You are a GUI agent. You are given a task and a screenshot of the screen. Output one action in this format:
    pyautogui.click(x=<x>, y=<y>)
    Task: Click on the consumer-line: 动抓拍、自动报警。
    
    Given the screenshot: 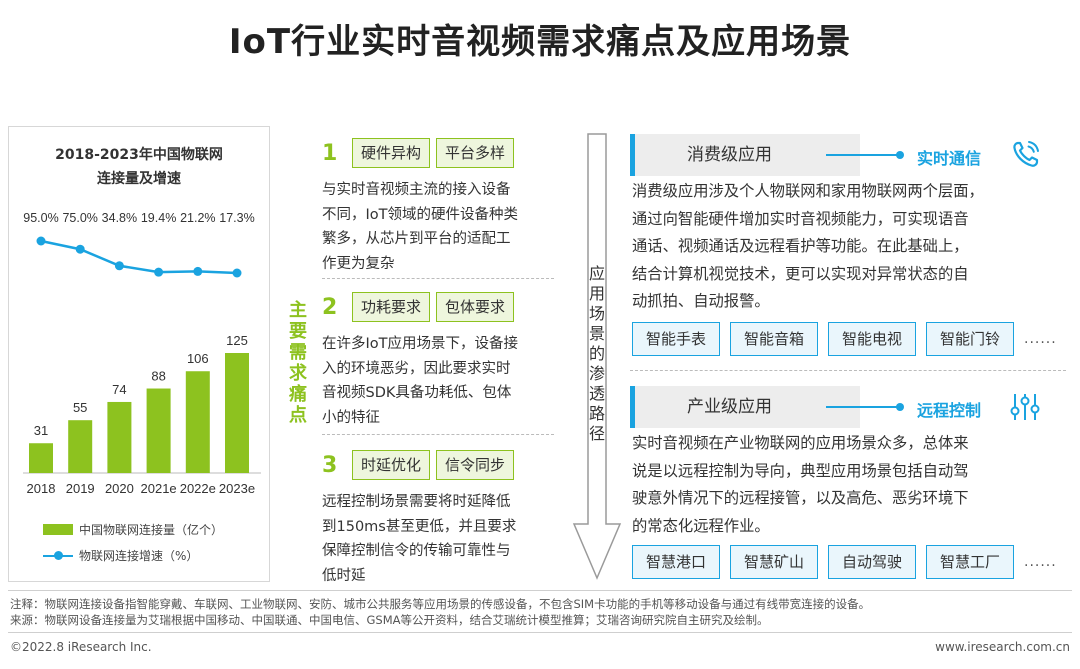 What is the action you would take?
    pyautogui.click(x=701, y=301)
    